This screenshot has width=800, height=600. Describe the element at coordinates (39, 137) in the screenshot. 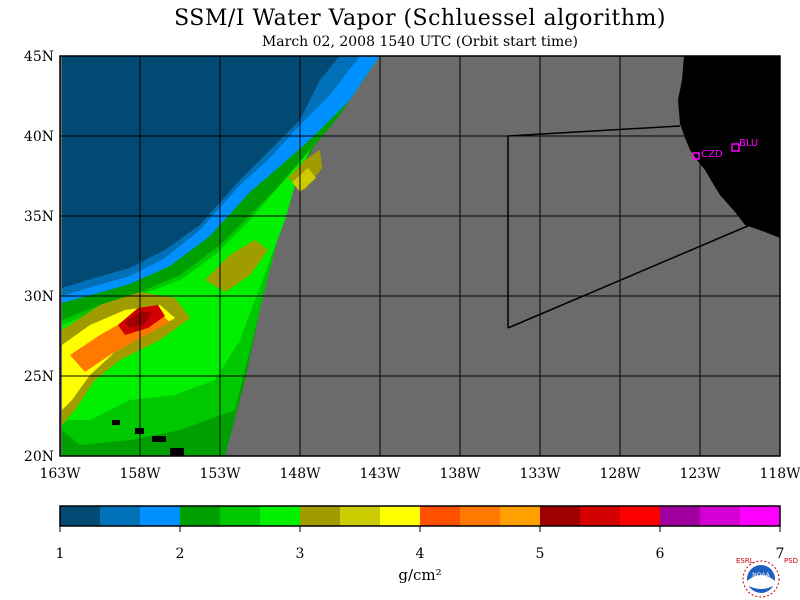

I see `y-tick-label: 40N` at that location.